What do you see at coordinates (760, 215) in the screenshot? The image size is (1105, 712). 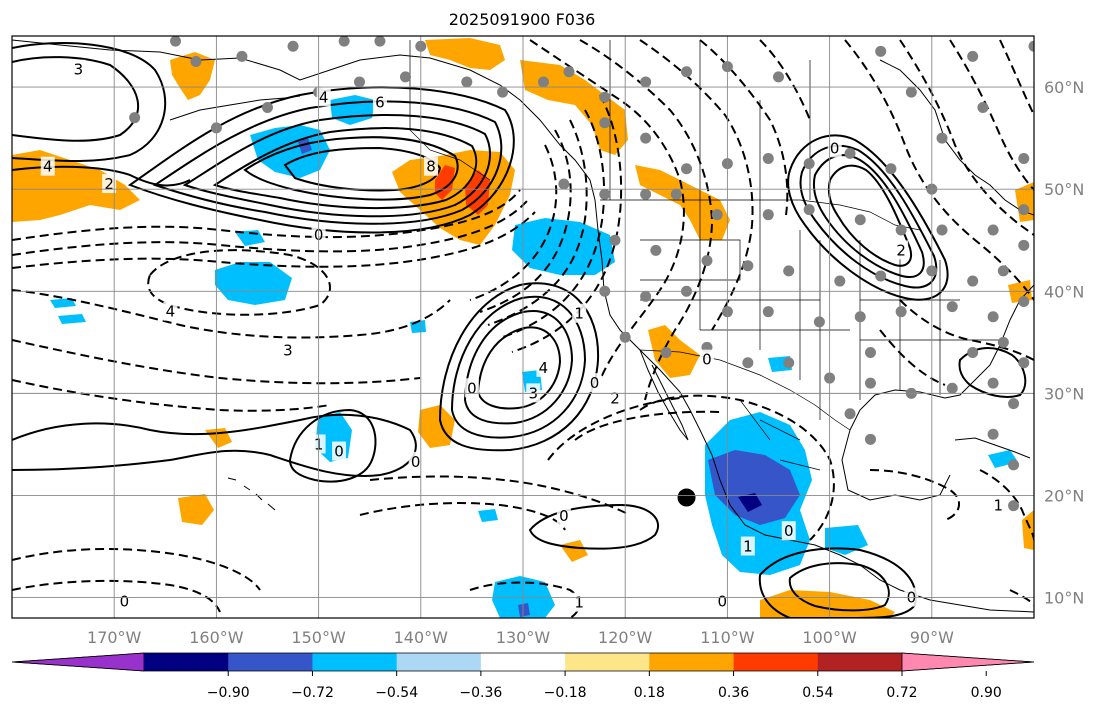 I see `border-us-canada` at bounding box center [760, 215].